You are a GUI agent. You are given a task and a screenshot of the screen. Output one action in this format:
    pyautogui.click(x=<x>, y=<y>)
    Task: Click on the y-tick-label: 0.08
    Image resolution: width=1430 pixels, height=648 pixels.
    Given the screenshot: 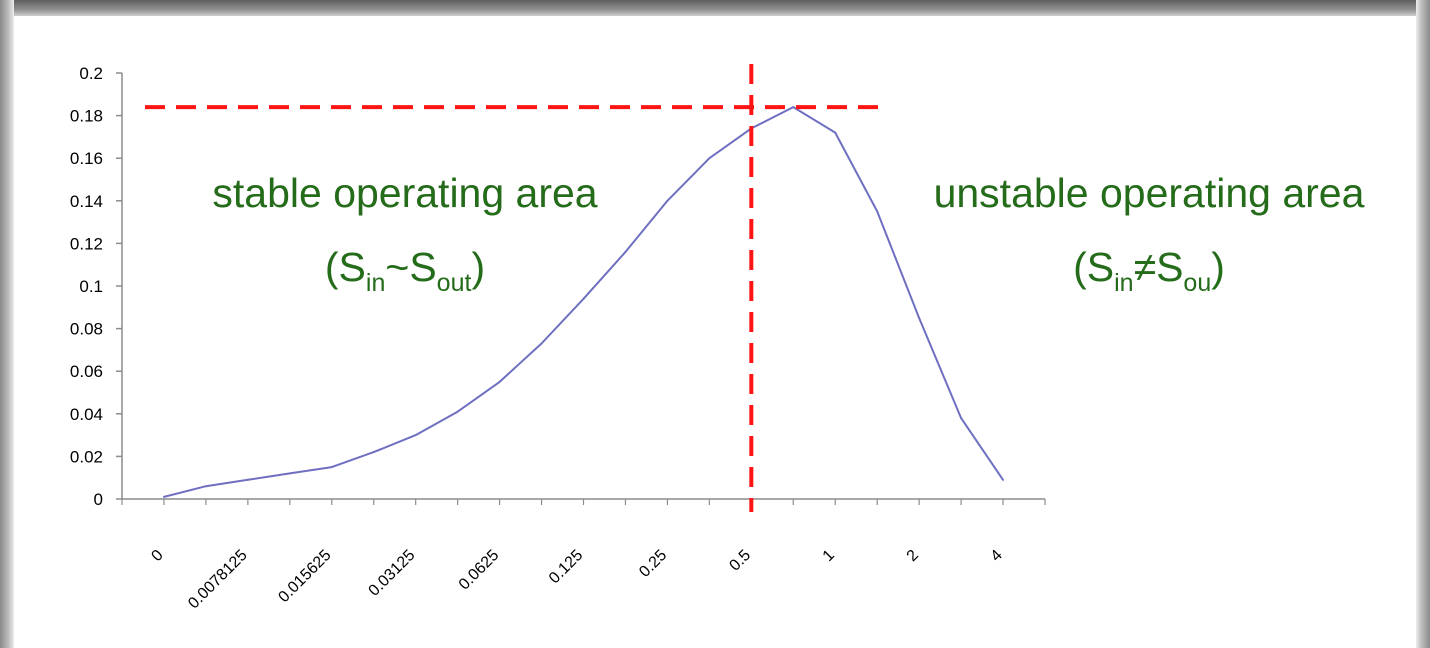 What is the action you would take?
    pyautogui.click(x=86, y=329)
    